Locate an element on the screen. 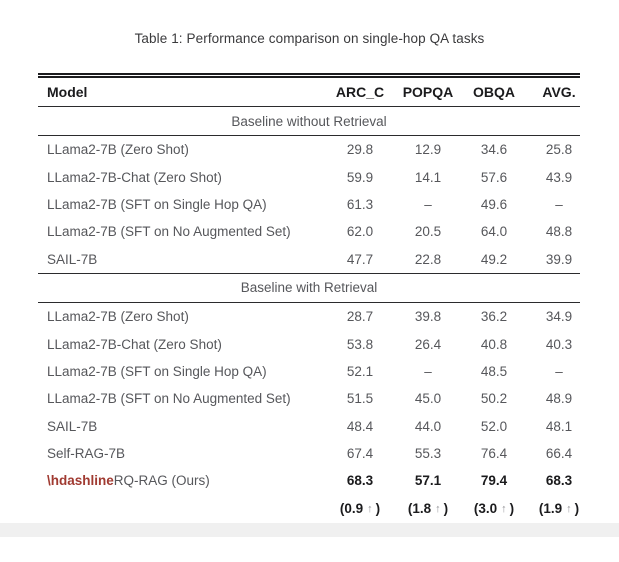  metric-value: 28.7 is located at coordinates (360, 317).